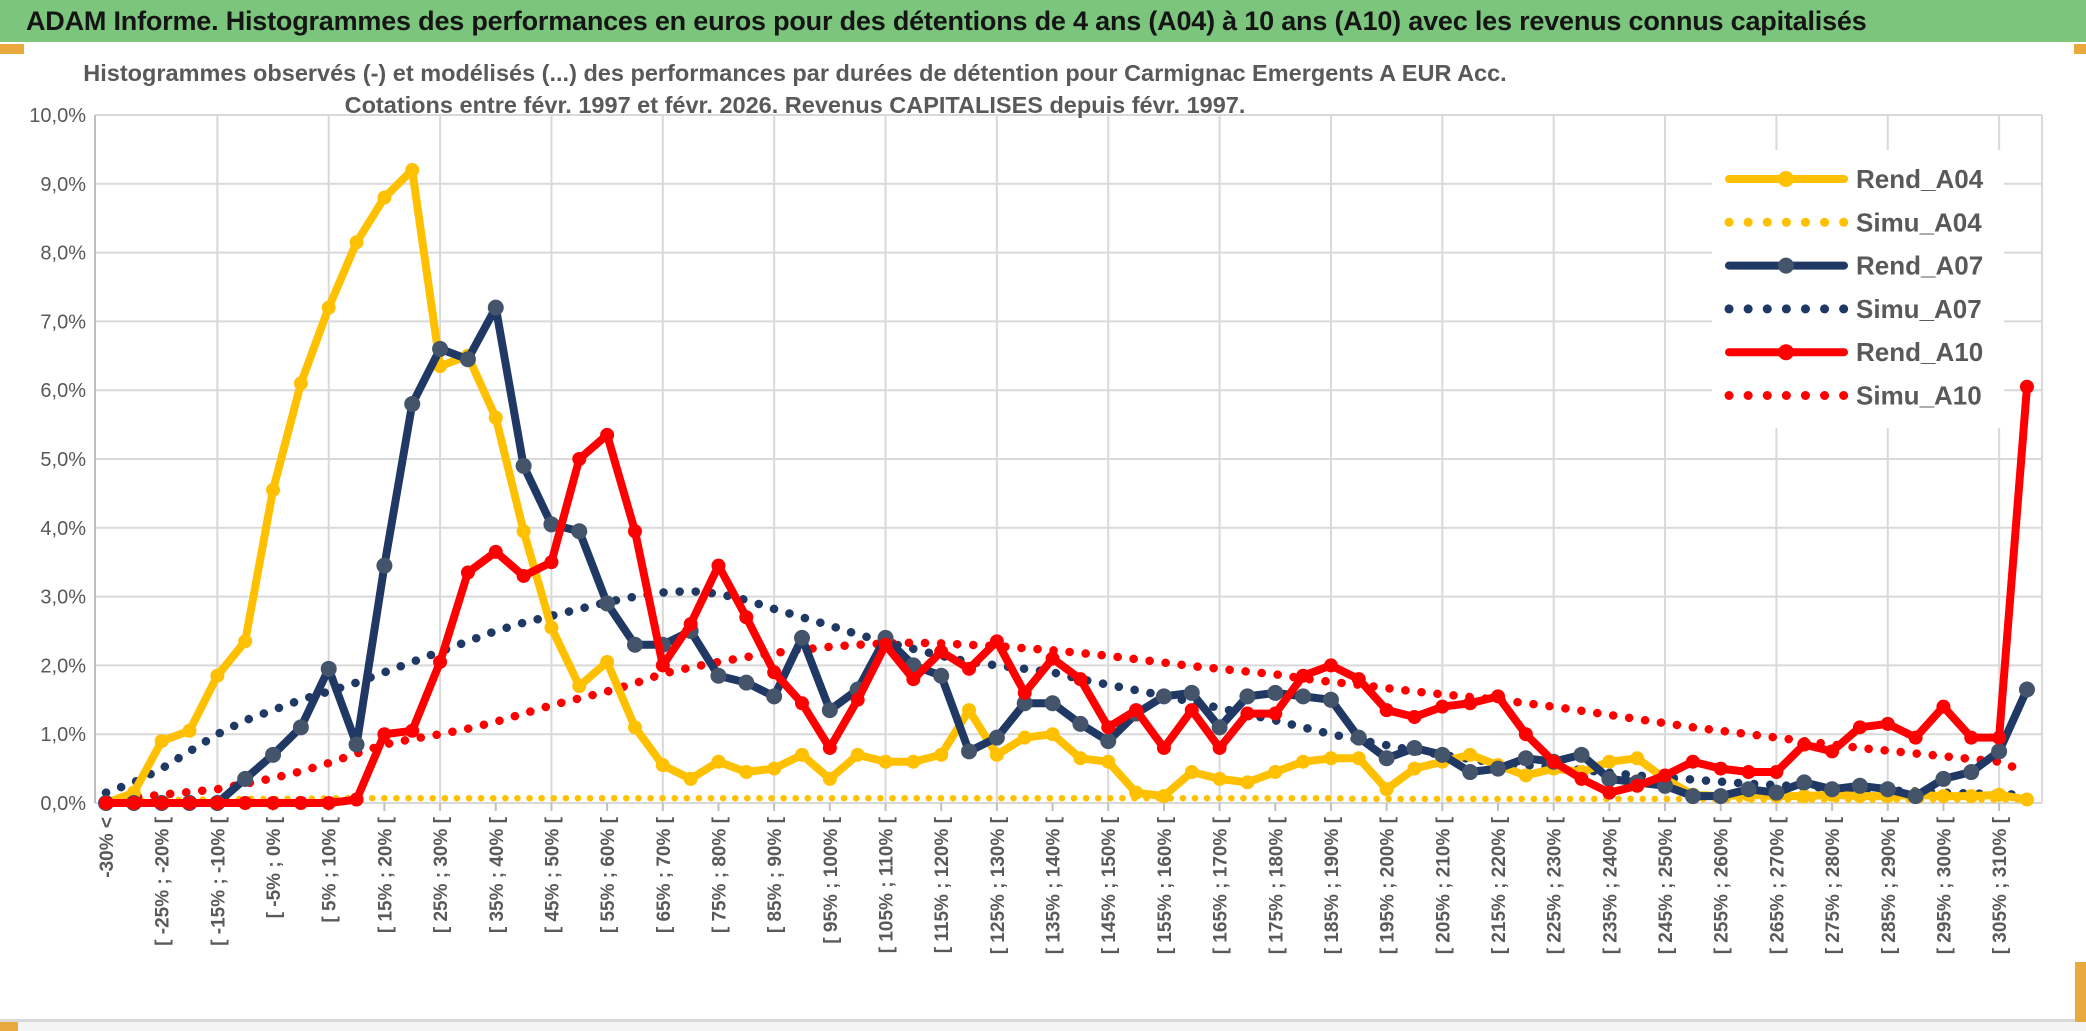  What do you see at coordinates (2080, 49) in the screenshot?
I see `gold-accent-top-right` at bounding box center [2080, 49].